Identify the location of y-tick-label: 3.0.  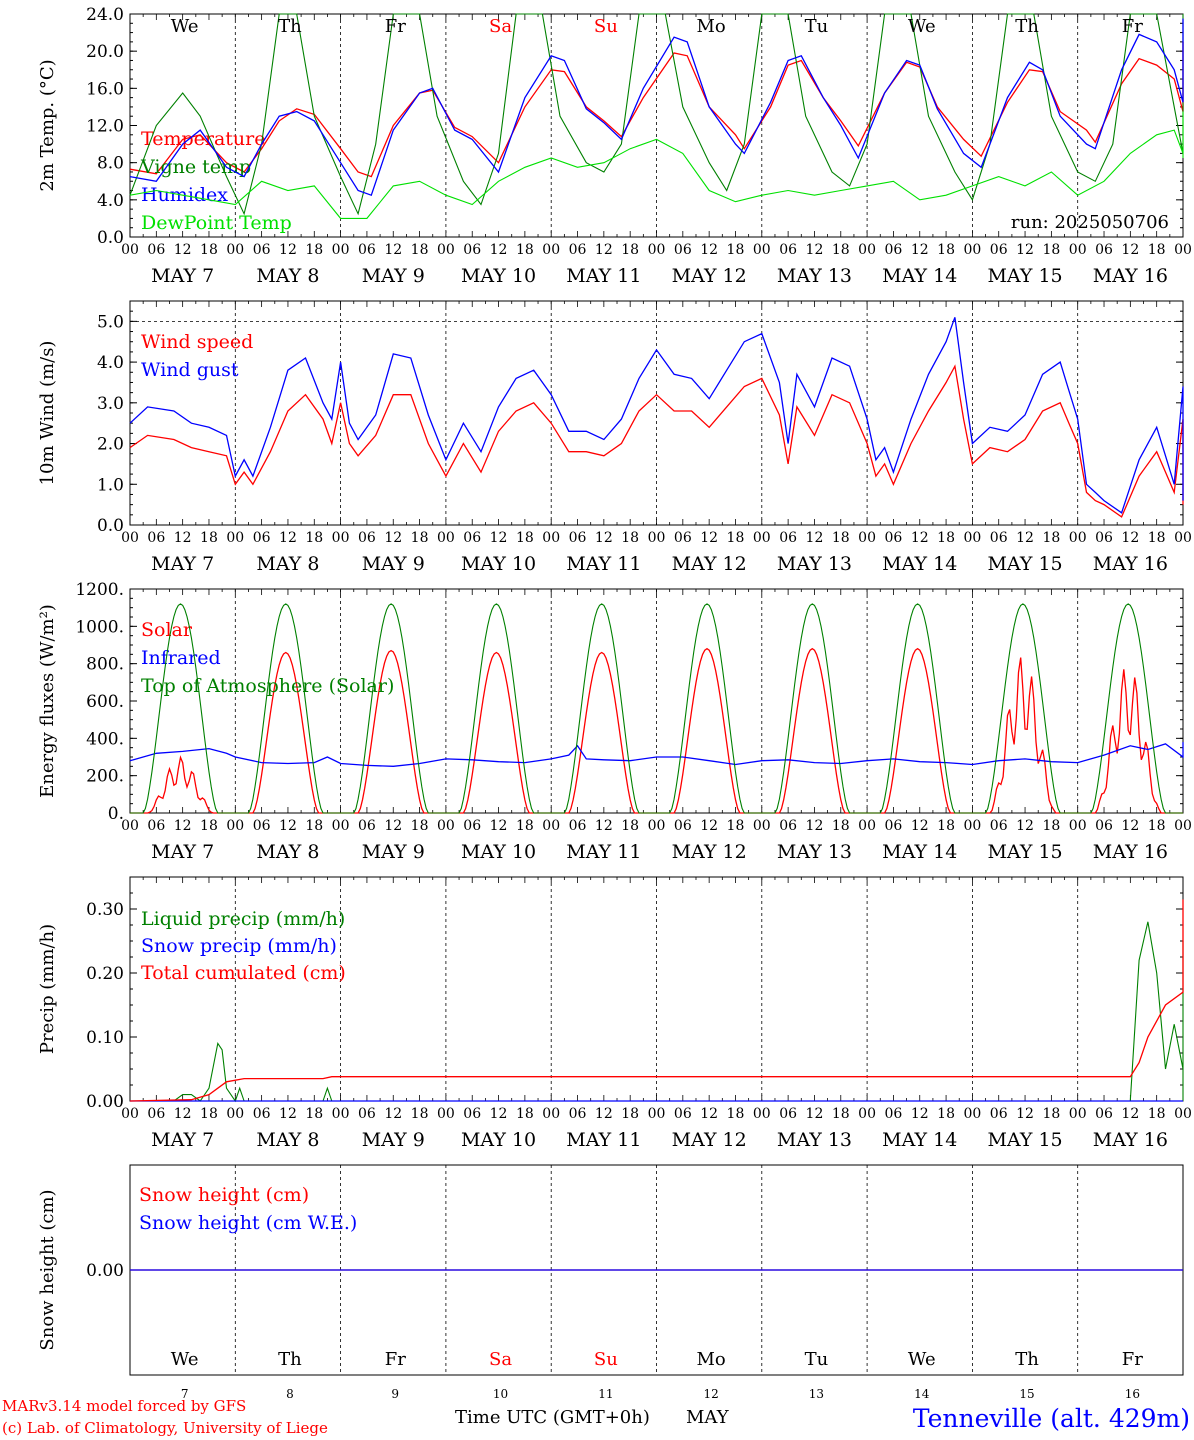
(110, 404).